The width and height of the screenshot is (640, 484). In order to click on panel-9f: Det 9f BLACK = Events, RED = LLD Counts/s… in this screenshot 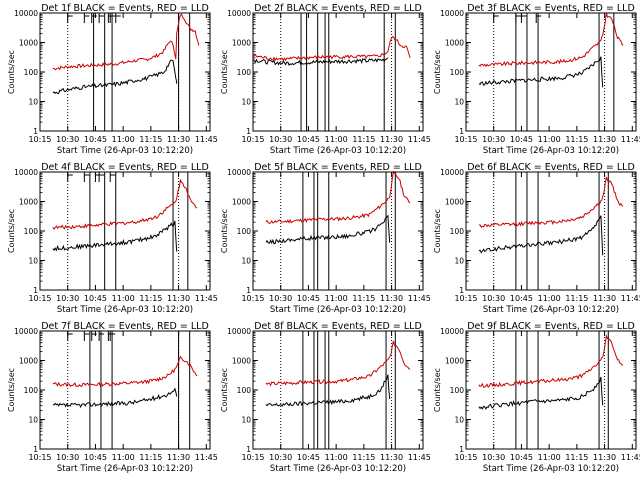, I will do `click(536, 397)`.